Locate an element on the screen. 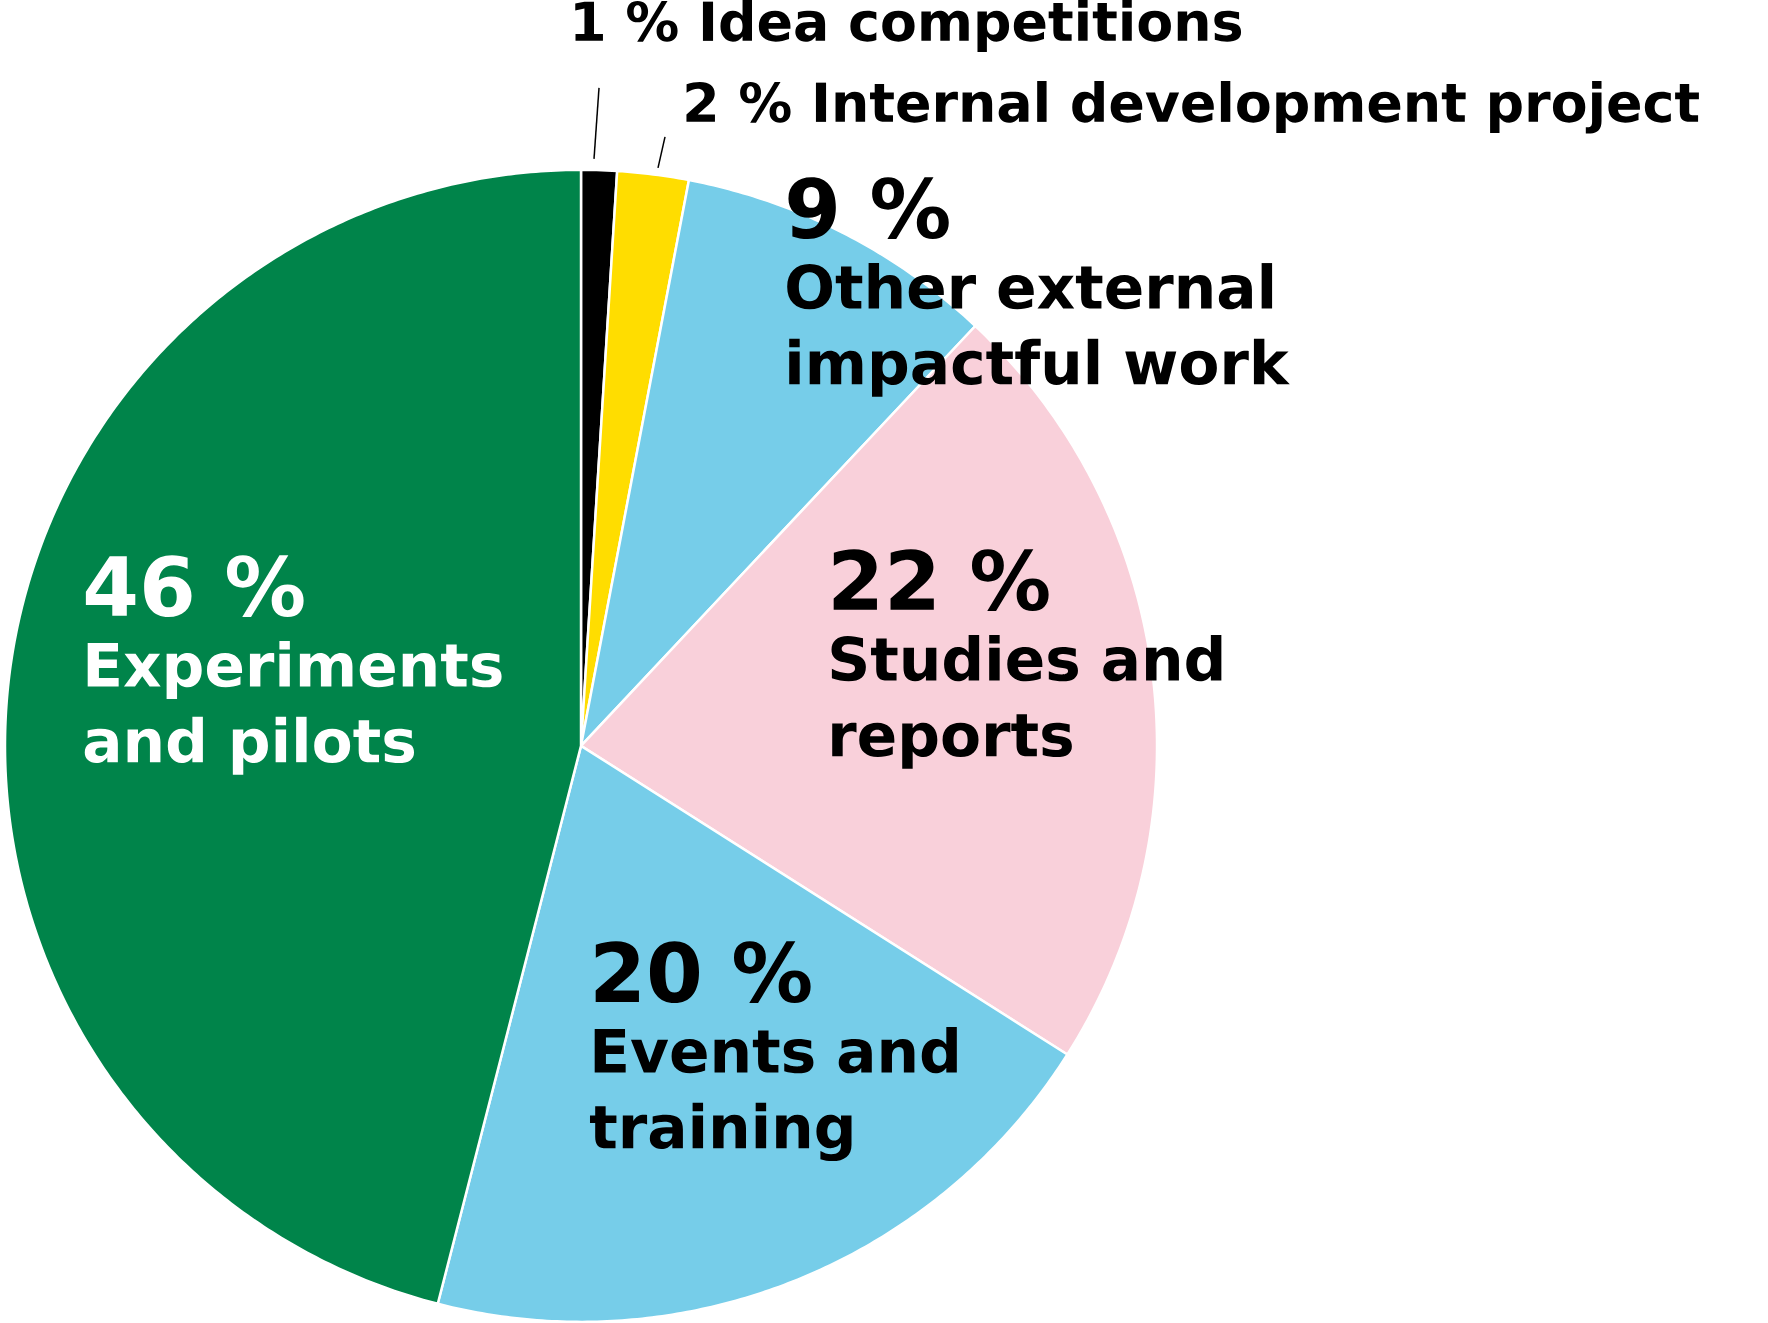  slice-label: Events and training is located at coordinates (773, 1094).